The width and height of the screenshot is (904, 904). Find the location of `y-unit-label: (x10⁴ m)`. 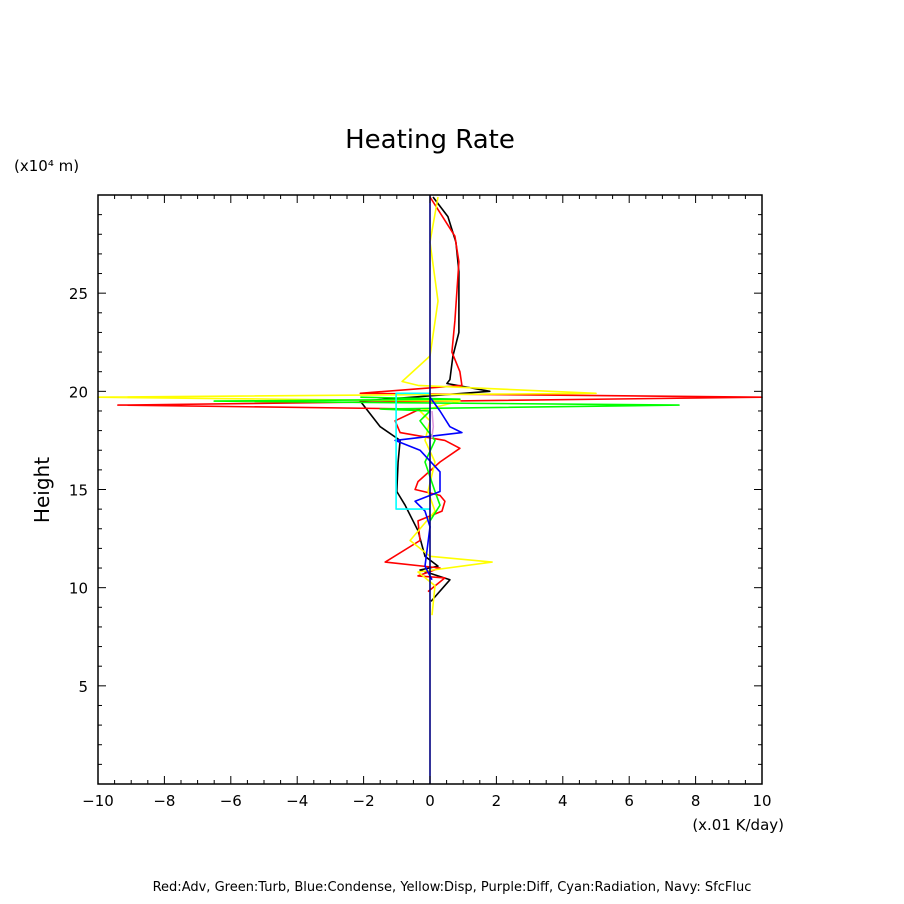

y-unit-label: (x10⁴ m) is located at coordinates (46, 166).